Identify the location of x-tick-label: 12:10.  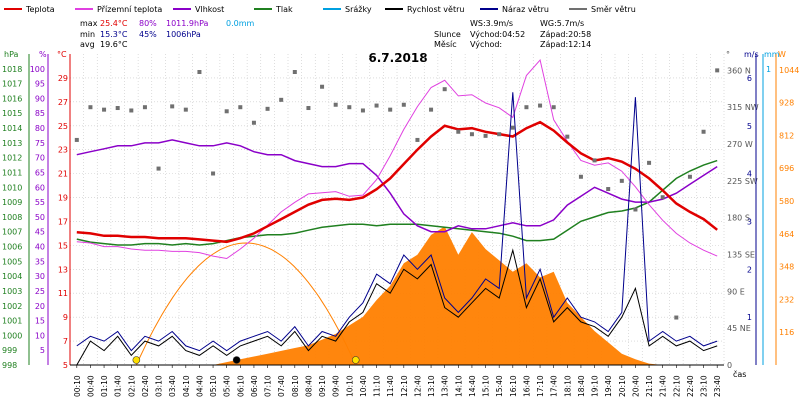
(404, 386).